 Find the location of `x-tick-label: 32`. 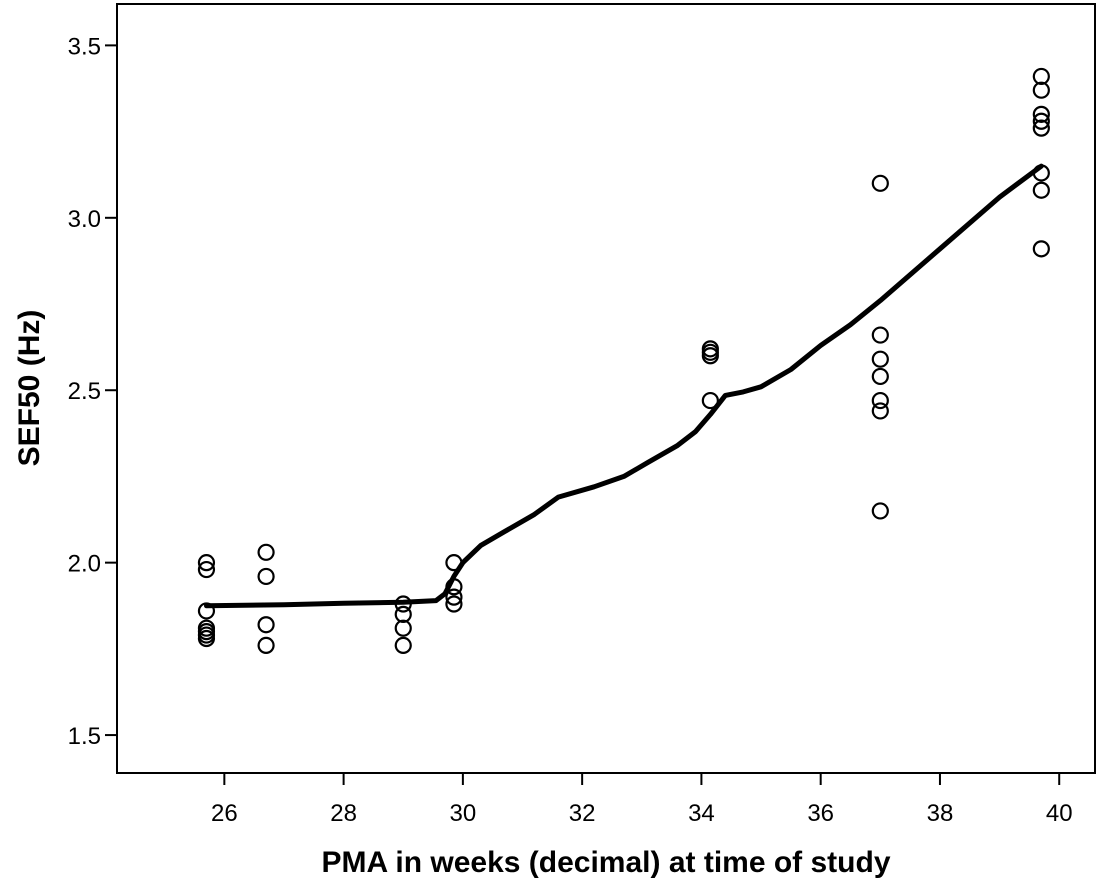

x-tick-label: 32 is located at coordinates (582, 813).